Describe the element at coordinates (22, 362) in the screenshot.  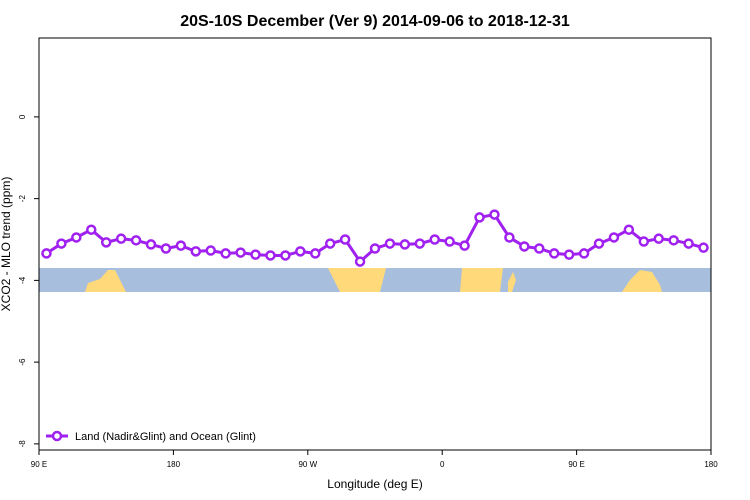
I see `y-tick-label: -6` at that location.